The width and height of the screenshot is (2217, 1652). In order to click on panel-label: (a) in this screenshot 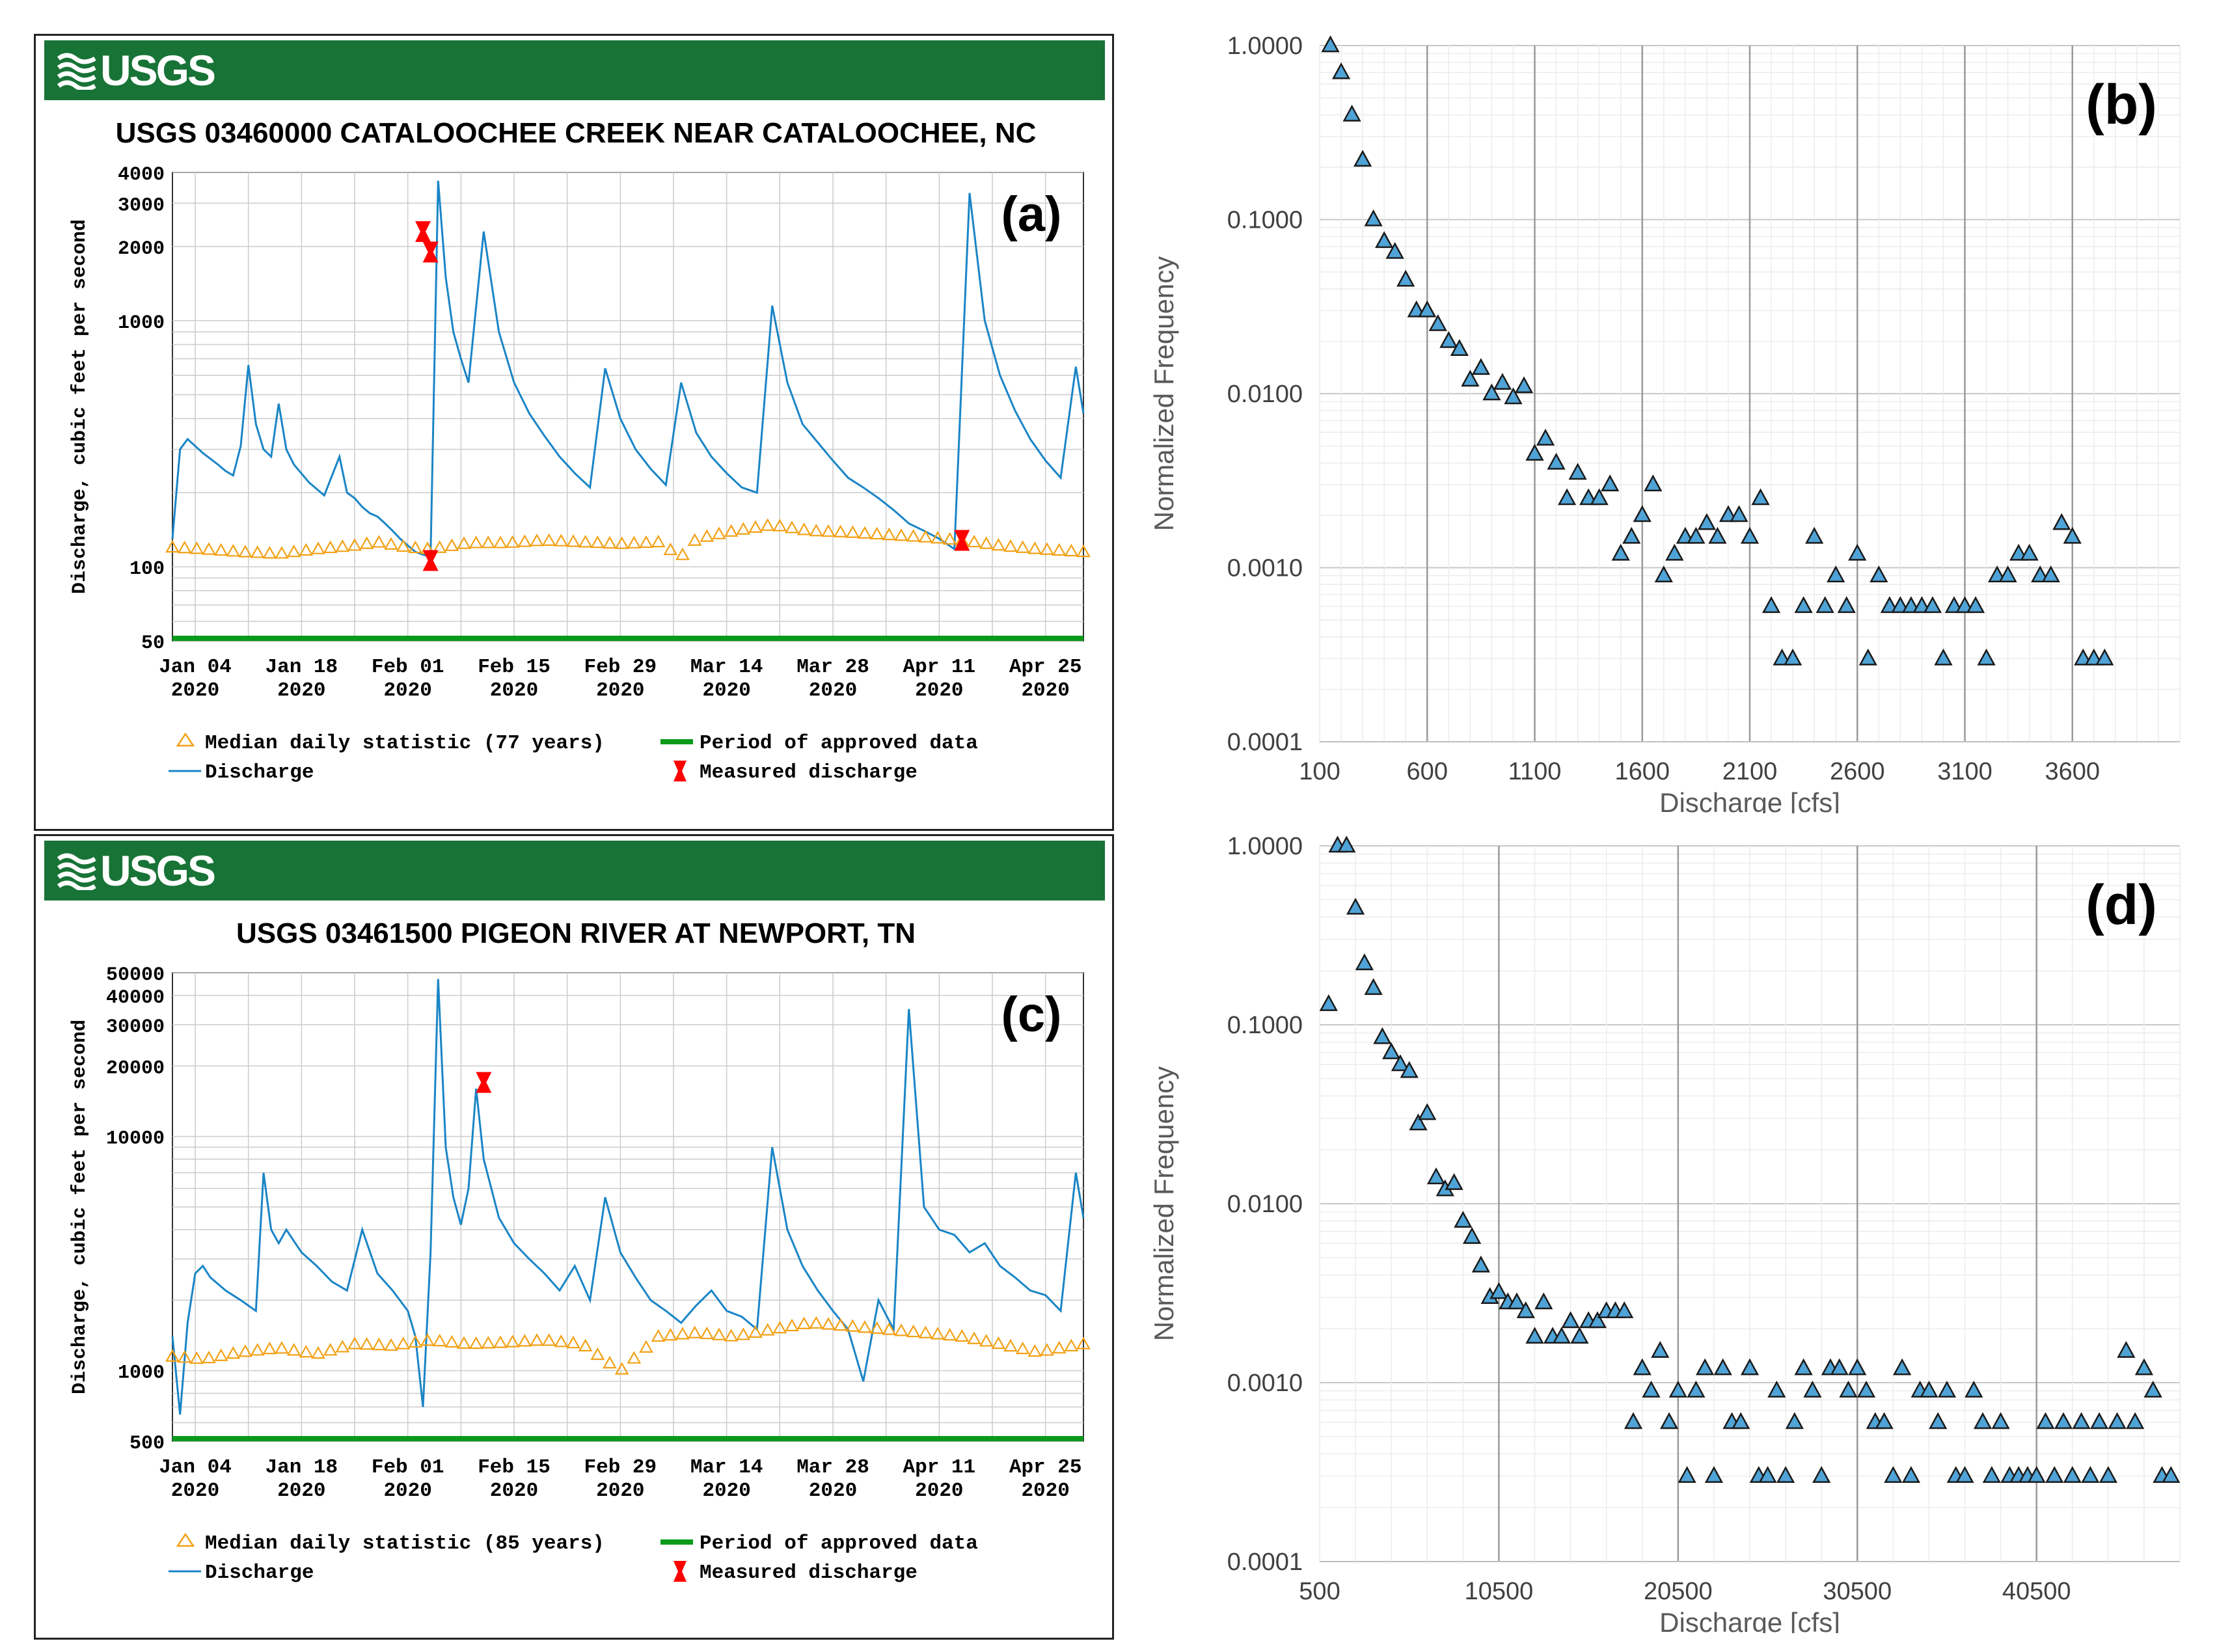, I will do `click(1031, 214)`.